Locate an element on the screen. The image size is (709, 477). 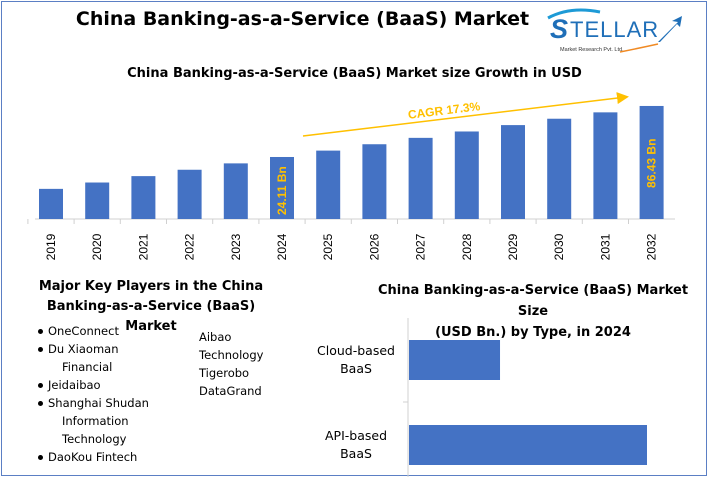
bar-2020 is located at coordinates (97, 200).